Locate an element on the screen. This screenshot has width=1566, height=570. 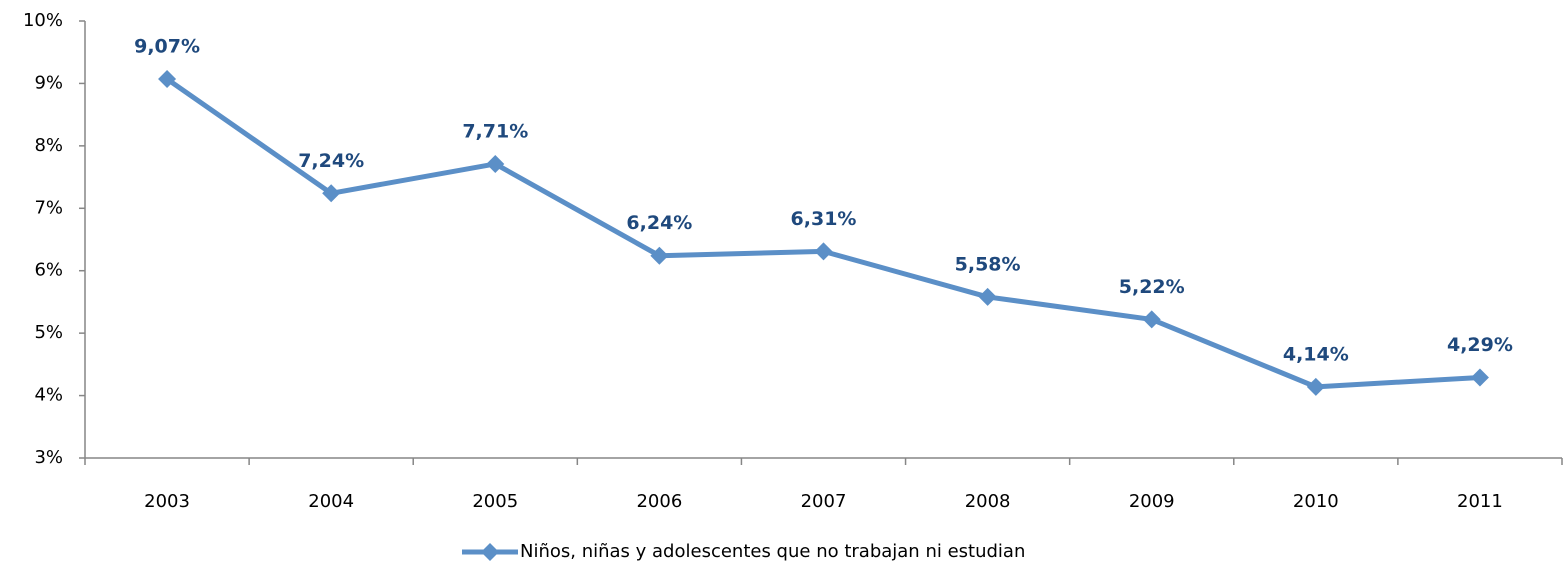
y-tick-label: 5% is located at coordinates (48, 332).